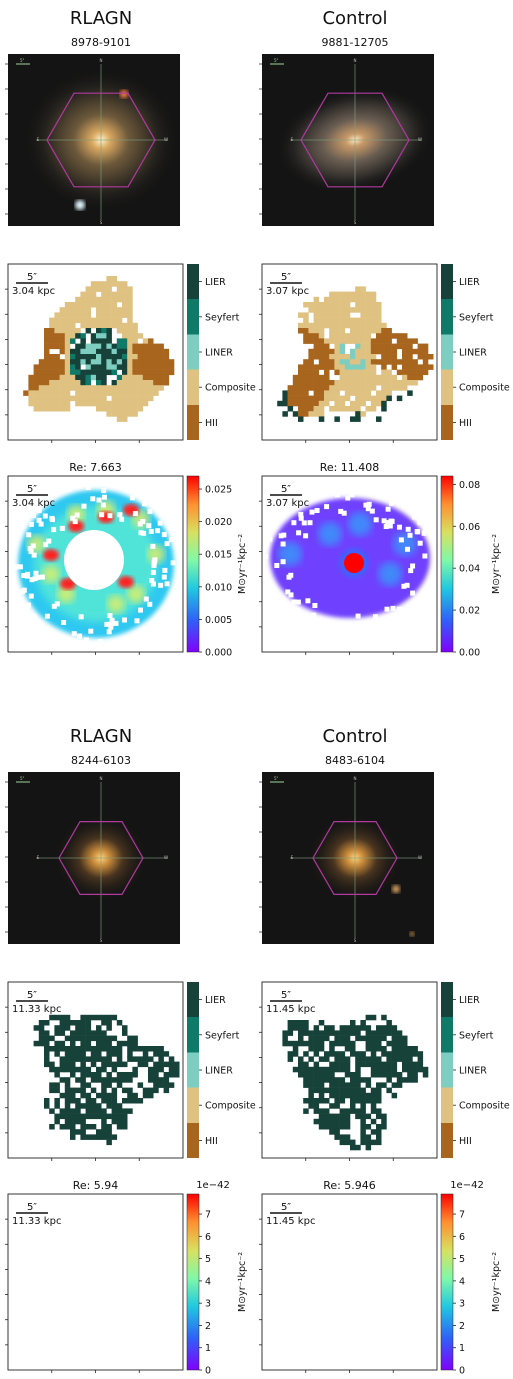  Describe the element at coordinates (166, 139) in the screenshot. I see `compass-w: W` at that location.